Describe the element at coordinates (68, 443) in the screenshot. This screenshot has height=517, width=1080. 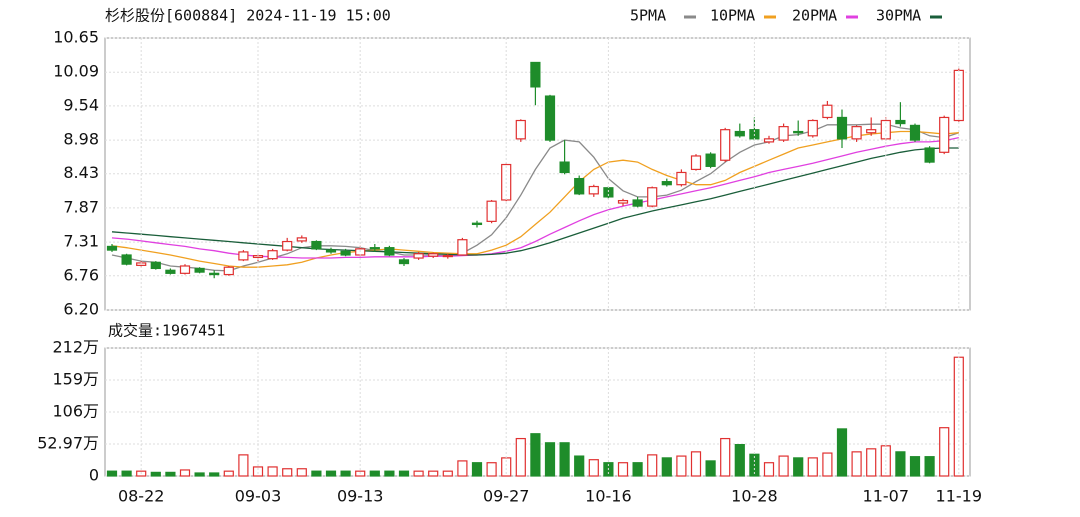
I see `y-tick-label: 52.97万` at that location.